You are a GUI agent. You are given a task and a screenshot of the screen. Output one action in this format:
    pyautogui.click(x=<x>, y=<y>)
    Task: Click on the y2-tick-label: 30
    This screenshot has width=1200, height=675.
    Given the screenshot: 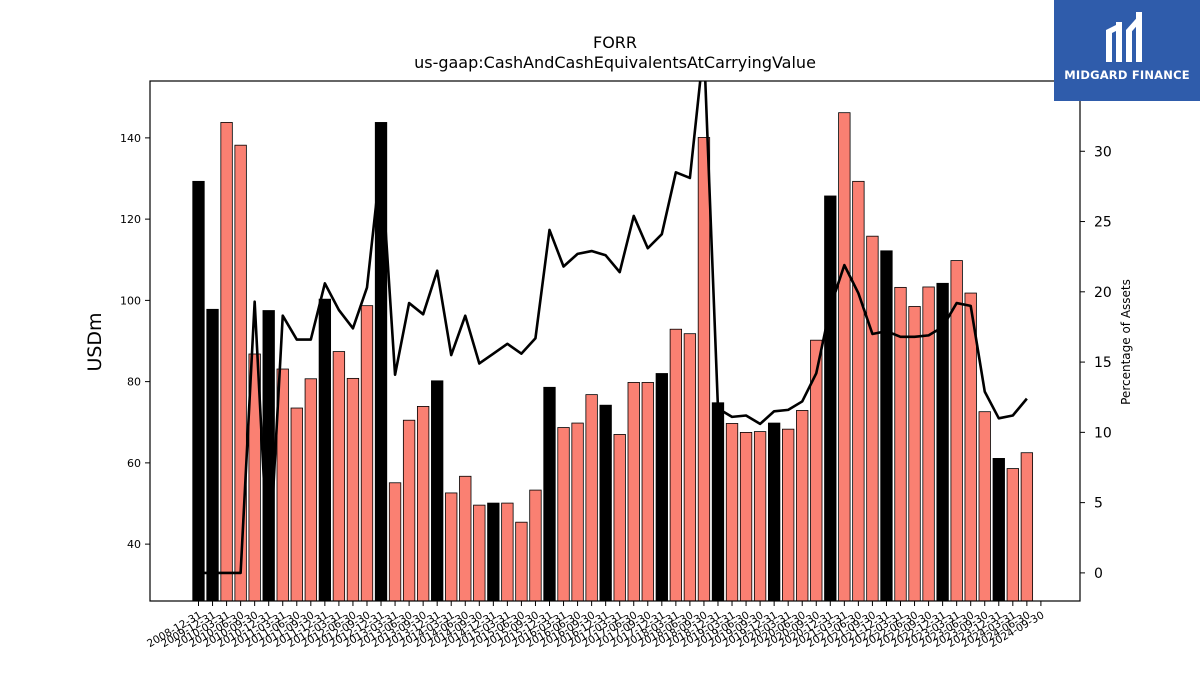 What is the action you would take?
    pyautogui.click(x=1103, y=152)
    